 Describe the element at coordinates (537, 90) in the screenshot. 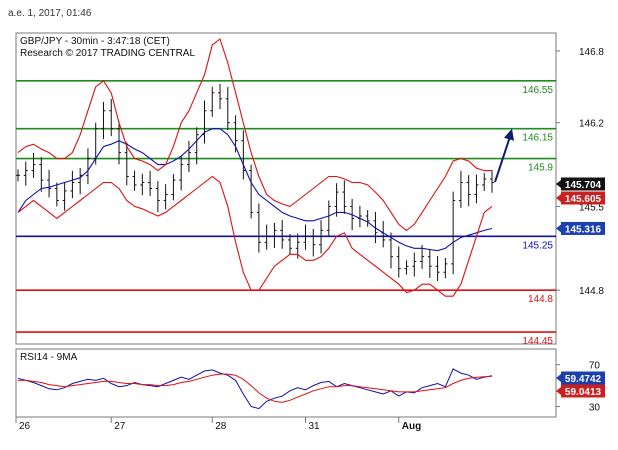

I see `level-label: 146.55` at that location.